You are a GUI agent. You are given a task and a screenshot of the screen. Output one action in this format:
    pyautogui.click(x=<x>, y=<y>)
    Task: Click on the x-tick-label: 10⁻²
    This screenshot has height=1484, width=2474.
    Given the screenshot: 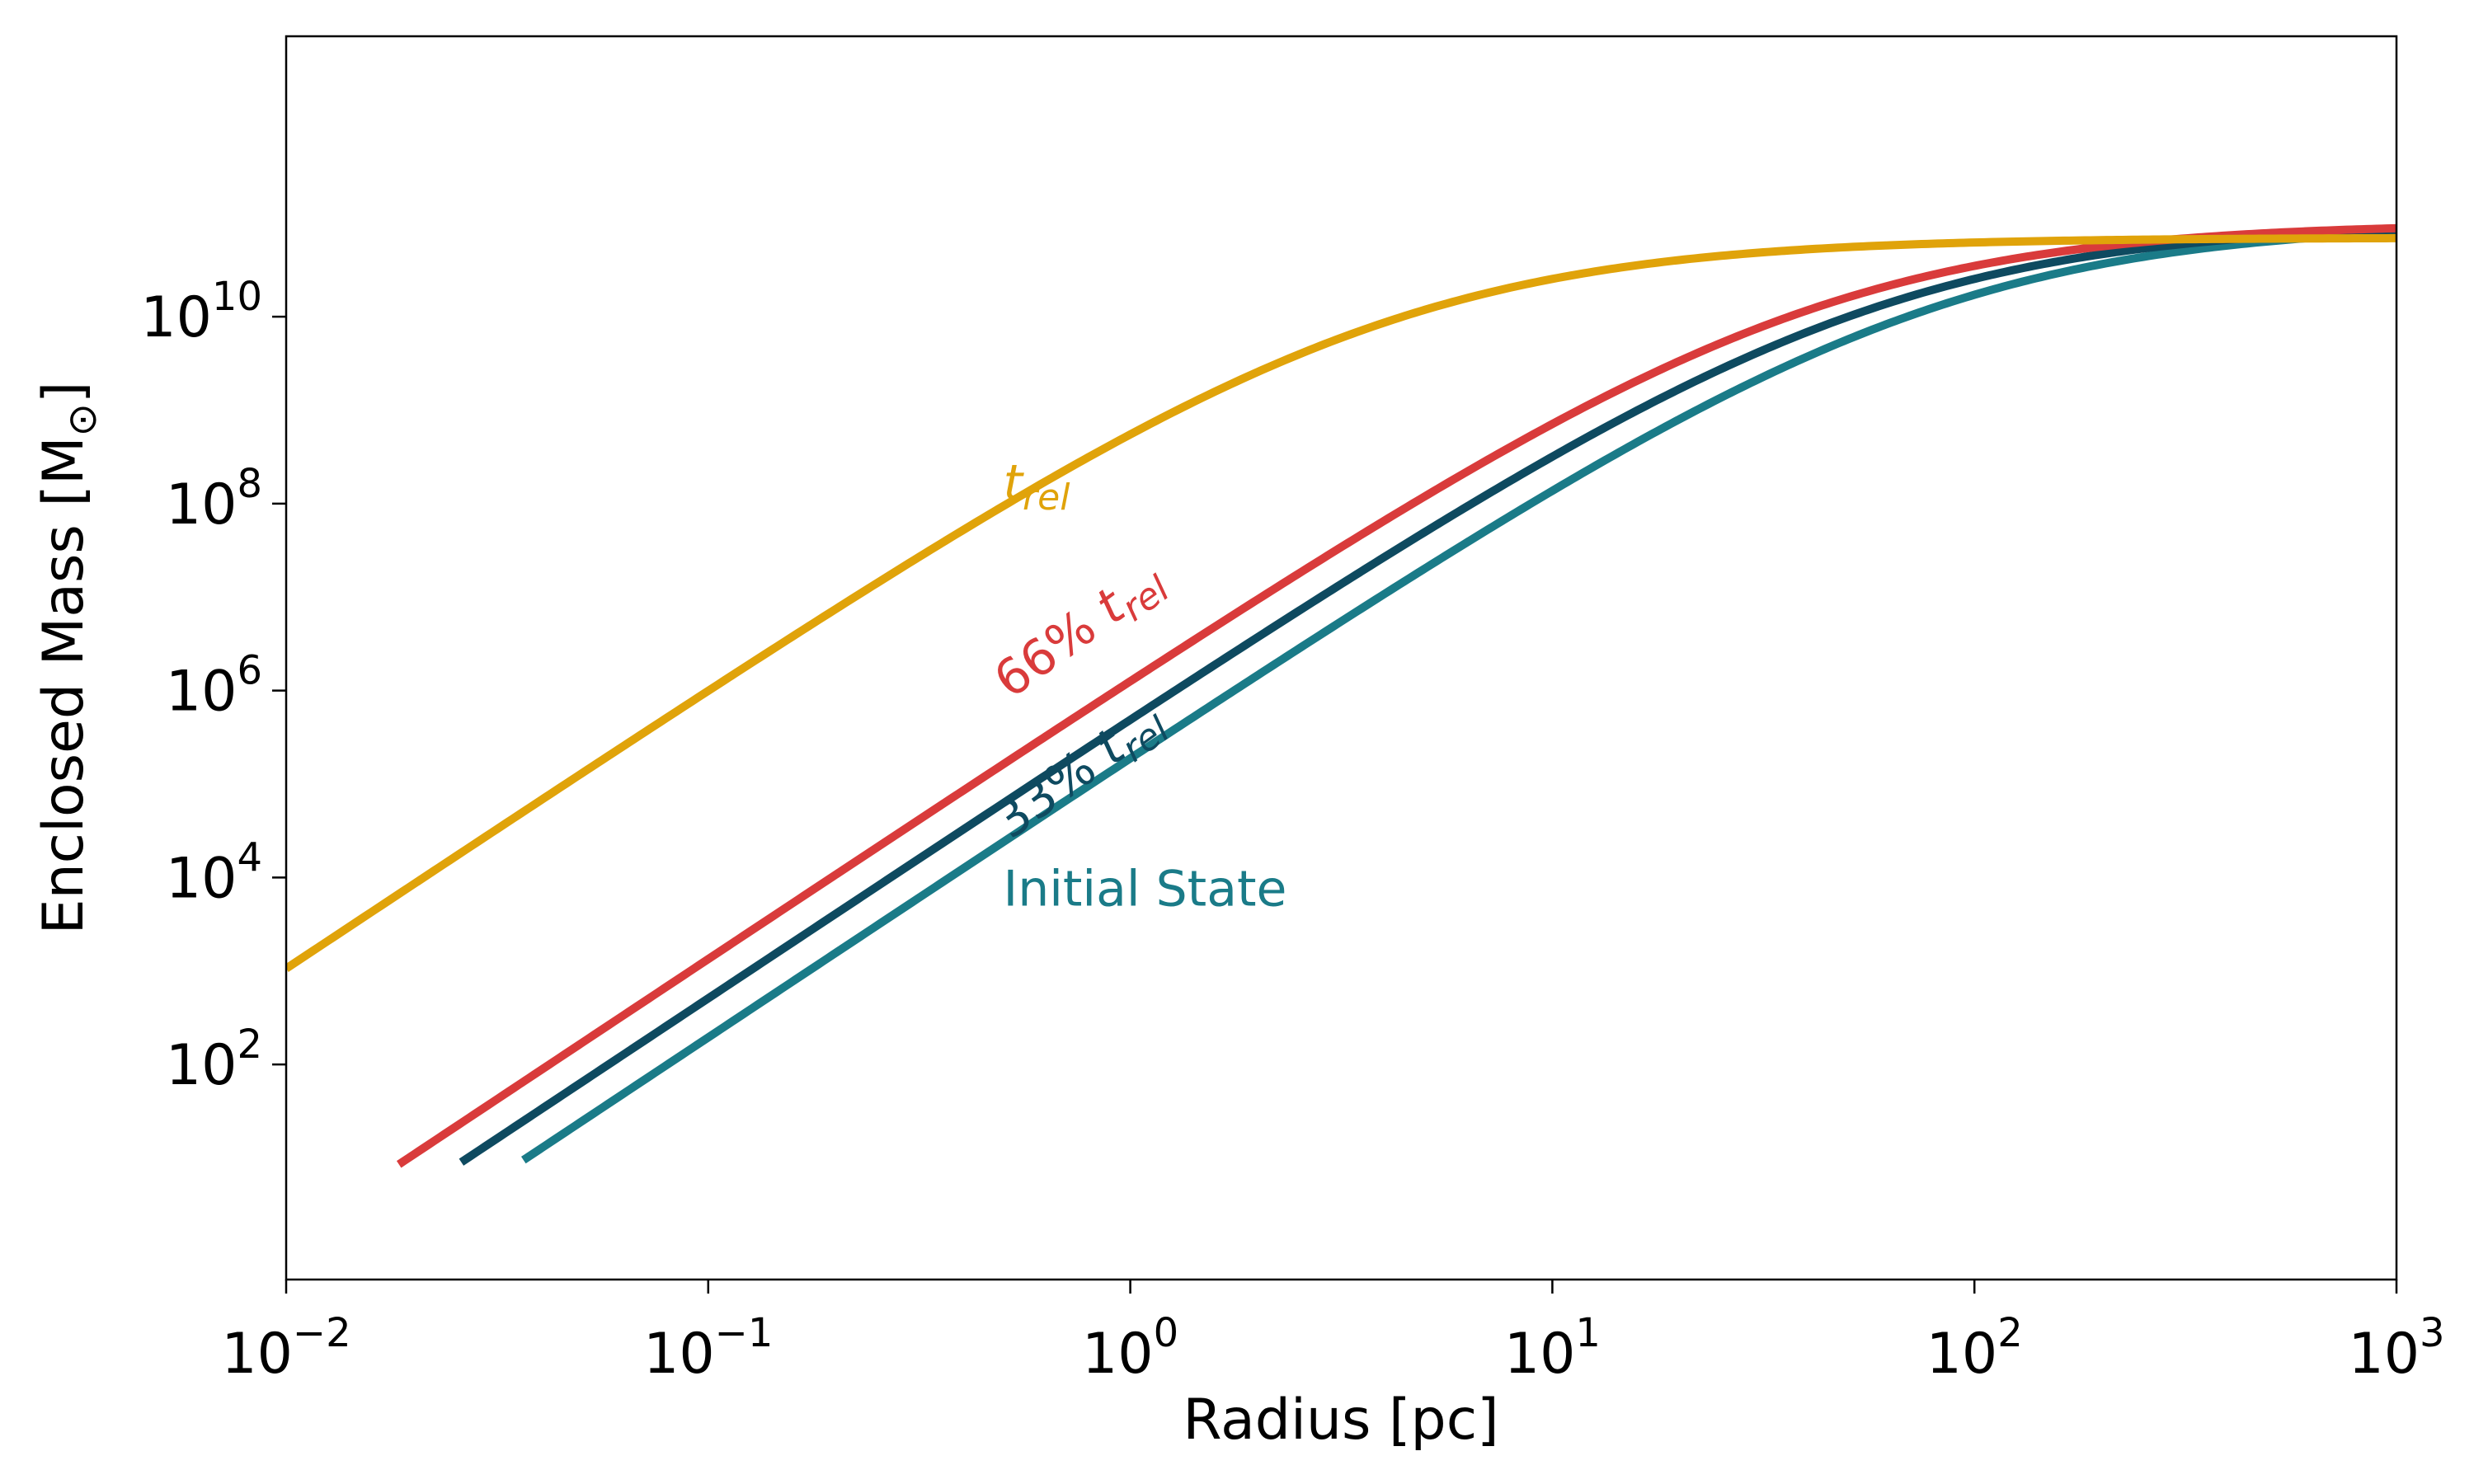 What is the action you would take?
    pyautogui.click(x=285, y=1348)
    